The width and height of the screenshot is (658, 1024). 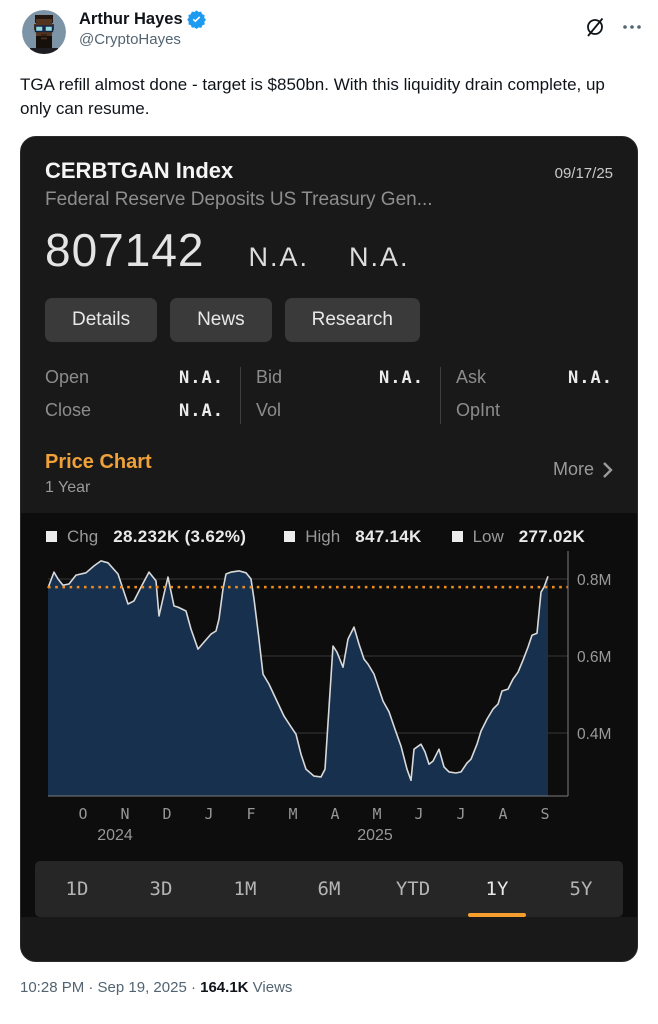 What do you see at coordinates (269, 377) in the screenshot?
I see `stat-label: Bid` at bounding box center [269, 377].